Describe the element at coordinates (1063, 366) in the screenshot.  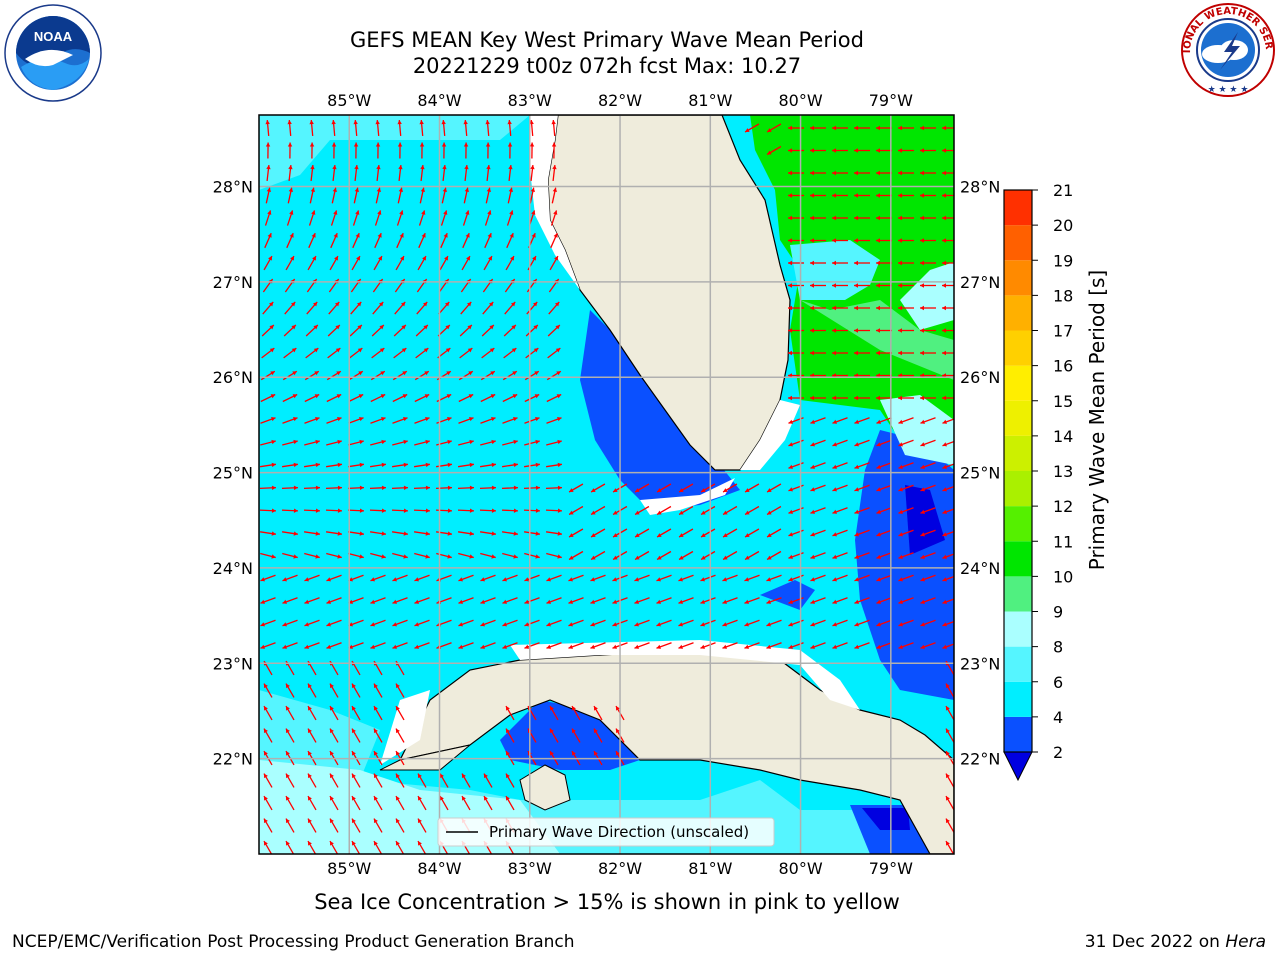
I see `colorbar-tick-label: 16` at that location.